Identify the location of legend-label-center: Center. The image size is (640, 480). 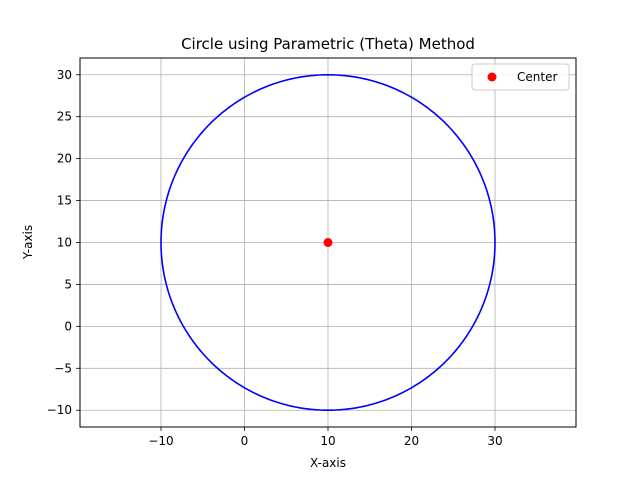
(537, 77).